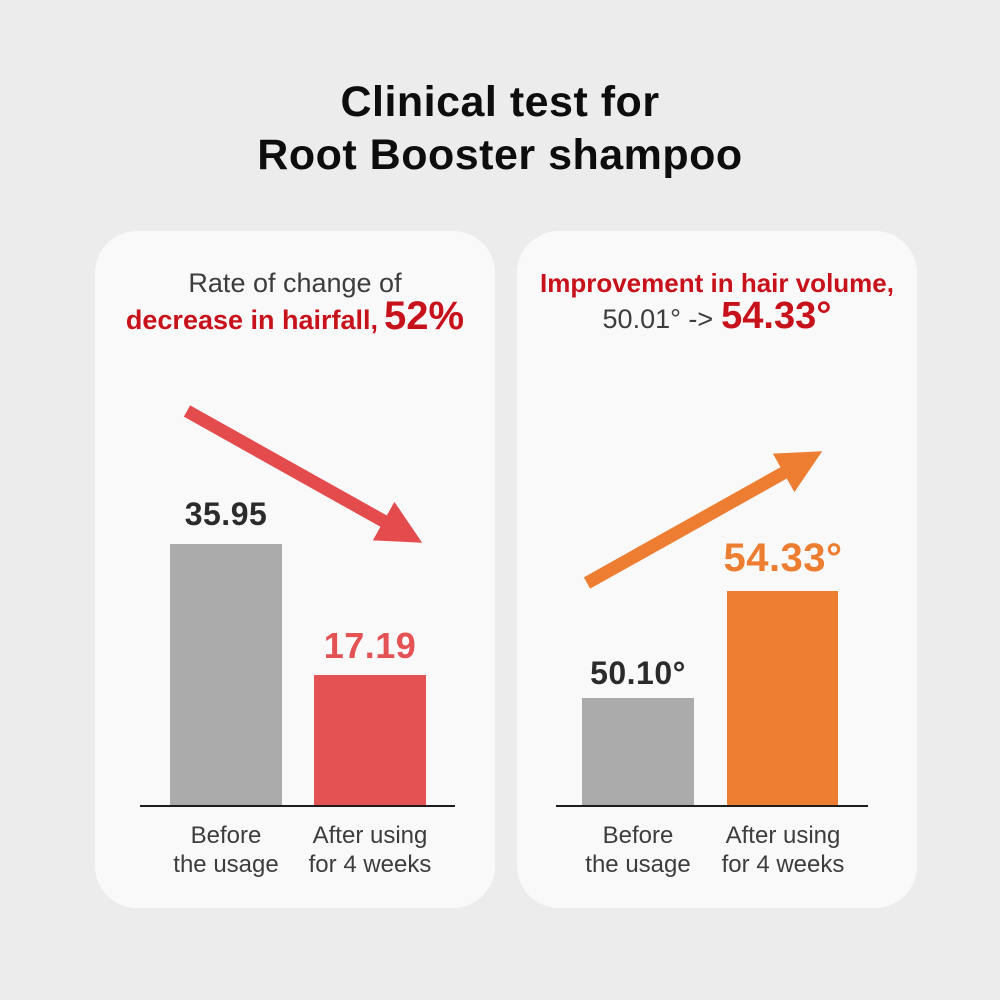  What do you see at coordinates (252, 320) in the screenshot?
I see `hairfall-title-phrase: decrease in hairfall,` at bounding box center [252, 320].